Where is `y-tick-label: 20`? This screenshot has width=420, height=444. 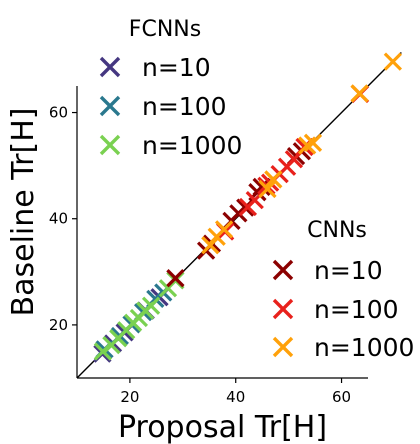
y-tick-label: 20 is located at coordinates (58, 325).